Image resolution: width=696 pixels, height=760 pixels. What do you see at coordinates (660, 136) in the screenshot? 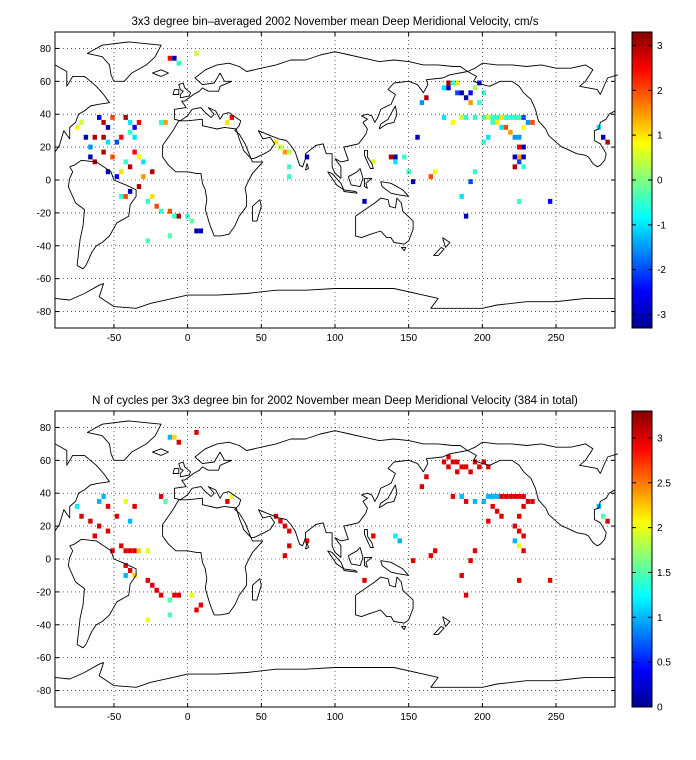
I see `colorbar-tick-label: 1` at bounding box center [660, 136].